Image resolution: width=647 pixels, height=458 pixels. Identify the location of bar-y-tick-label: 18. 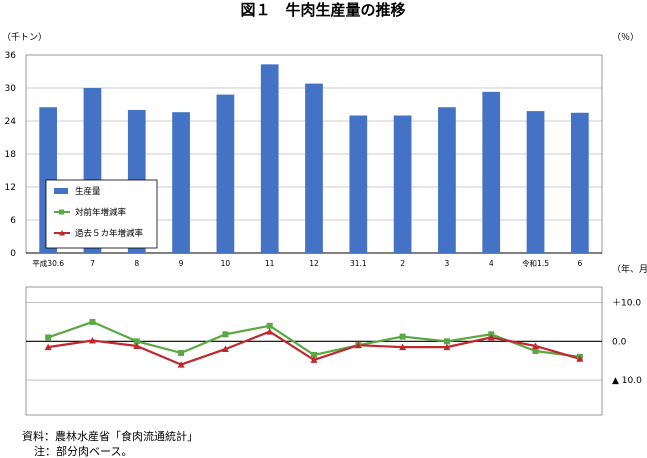
(11, 155).